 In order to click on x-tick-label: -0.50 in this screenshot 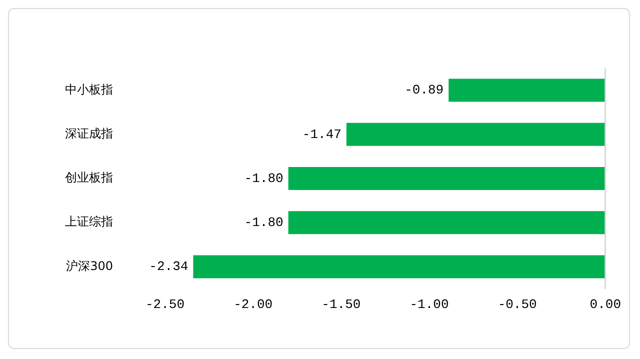, I will do `click(517, 304)`.